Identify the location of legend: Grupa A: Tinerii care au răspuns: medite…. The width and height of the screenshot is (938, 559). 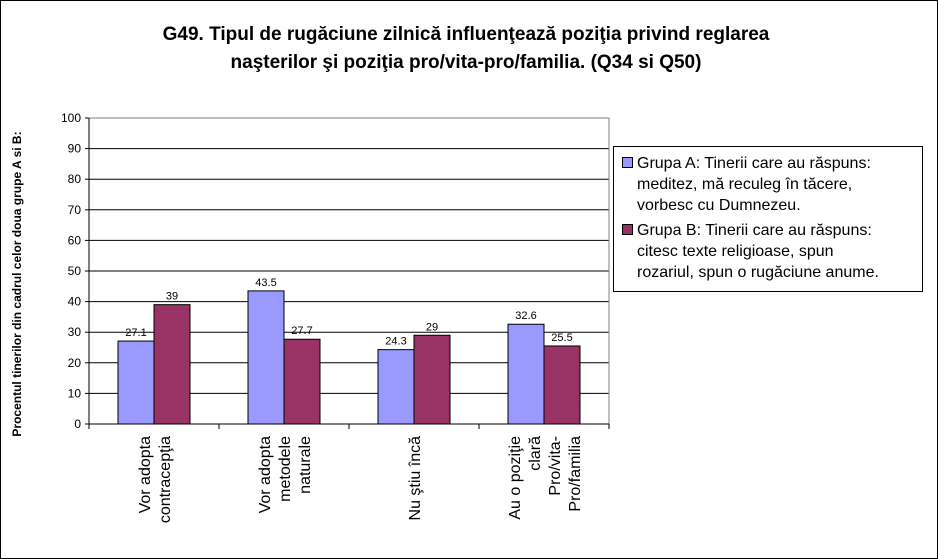
(768, 219).